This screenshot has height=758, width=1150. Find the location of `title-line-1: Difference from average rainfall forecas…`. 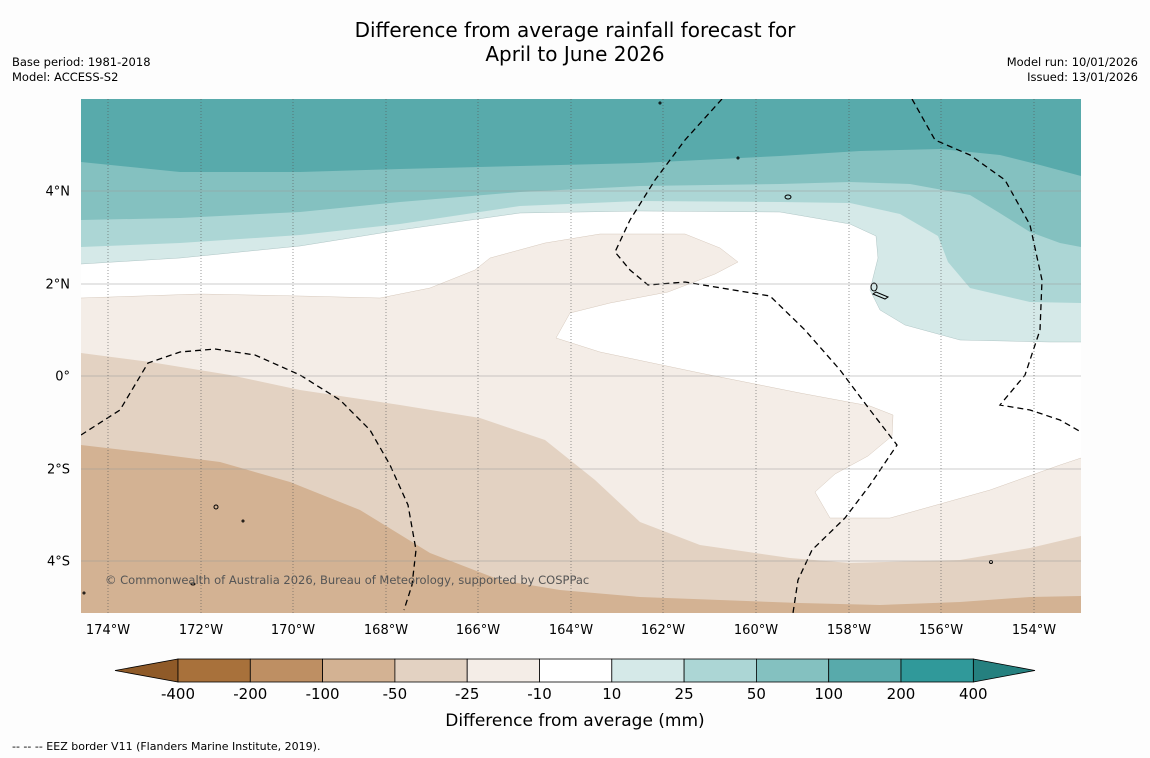

title-line-1: Difference from average rainfall forecas… is located at coordinates (575, 30).